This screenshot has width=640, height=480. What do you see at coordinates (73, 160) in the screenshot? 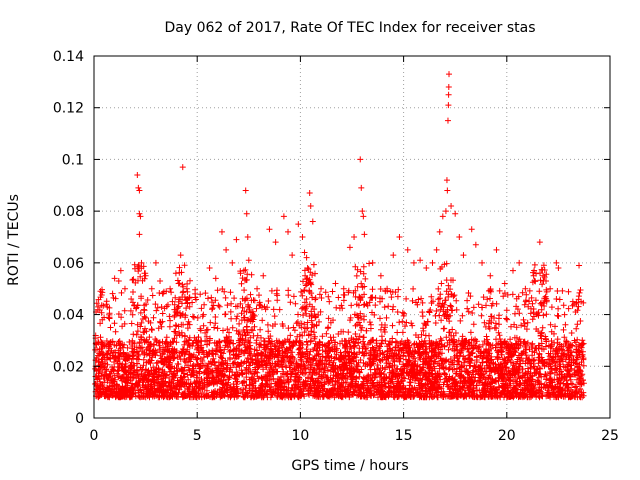
I see `y-tick-label: 0.1` at bounding box center [73, 160].